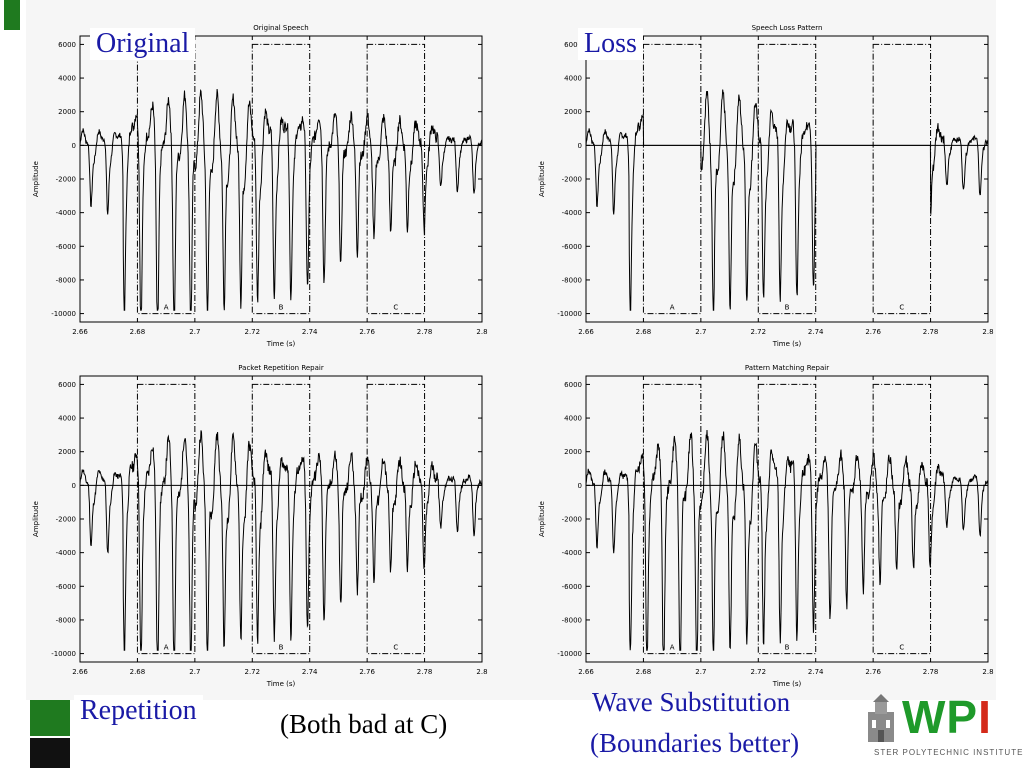 Image resolution: width=1024 pixels, height=768 pixels. I want to click on x-tick-label-0-3: 2.72, so click(252, 332).